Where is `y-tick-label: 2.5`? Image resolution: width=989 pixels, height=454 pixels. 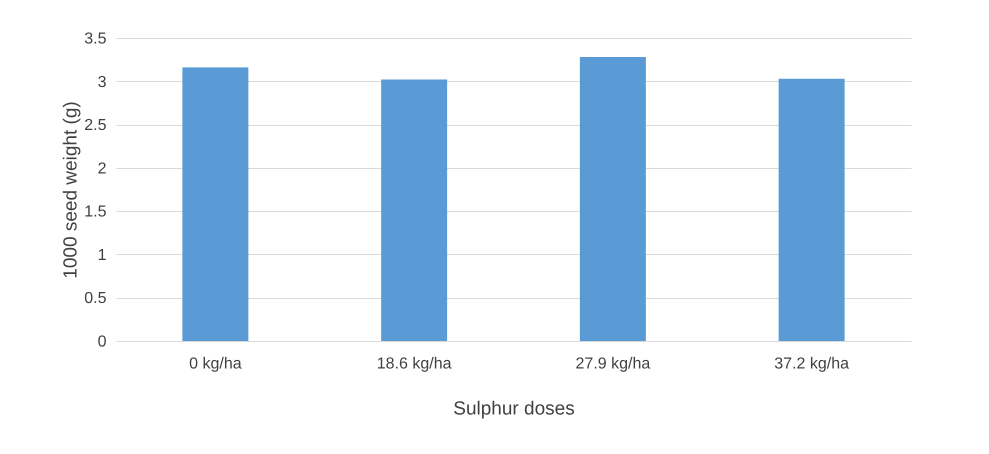
y-tick-label: 2.5 is located at coordinates (95, 125).